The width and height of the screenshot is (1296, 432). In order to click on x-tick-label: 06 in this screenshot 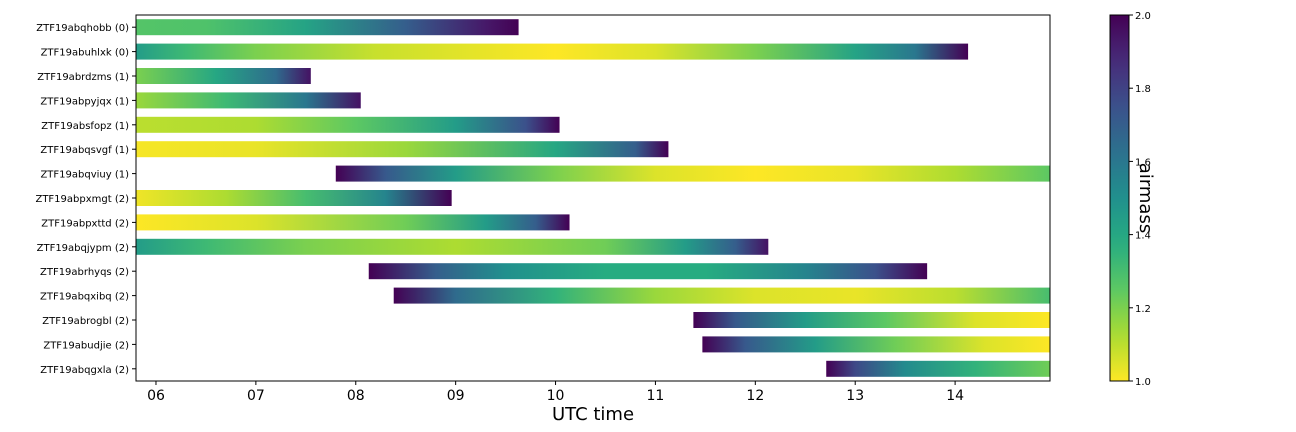, I will do `click(156, 396)`.